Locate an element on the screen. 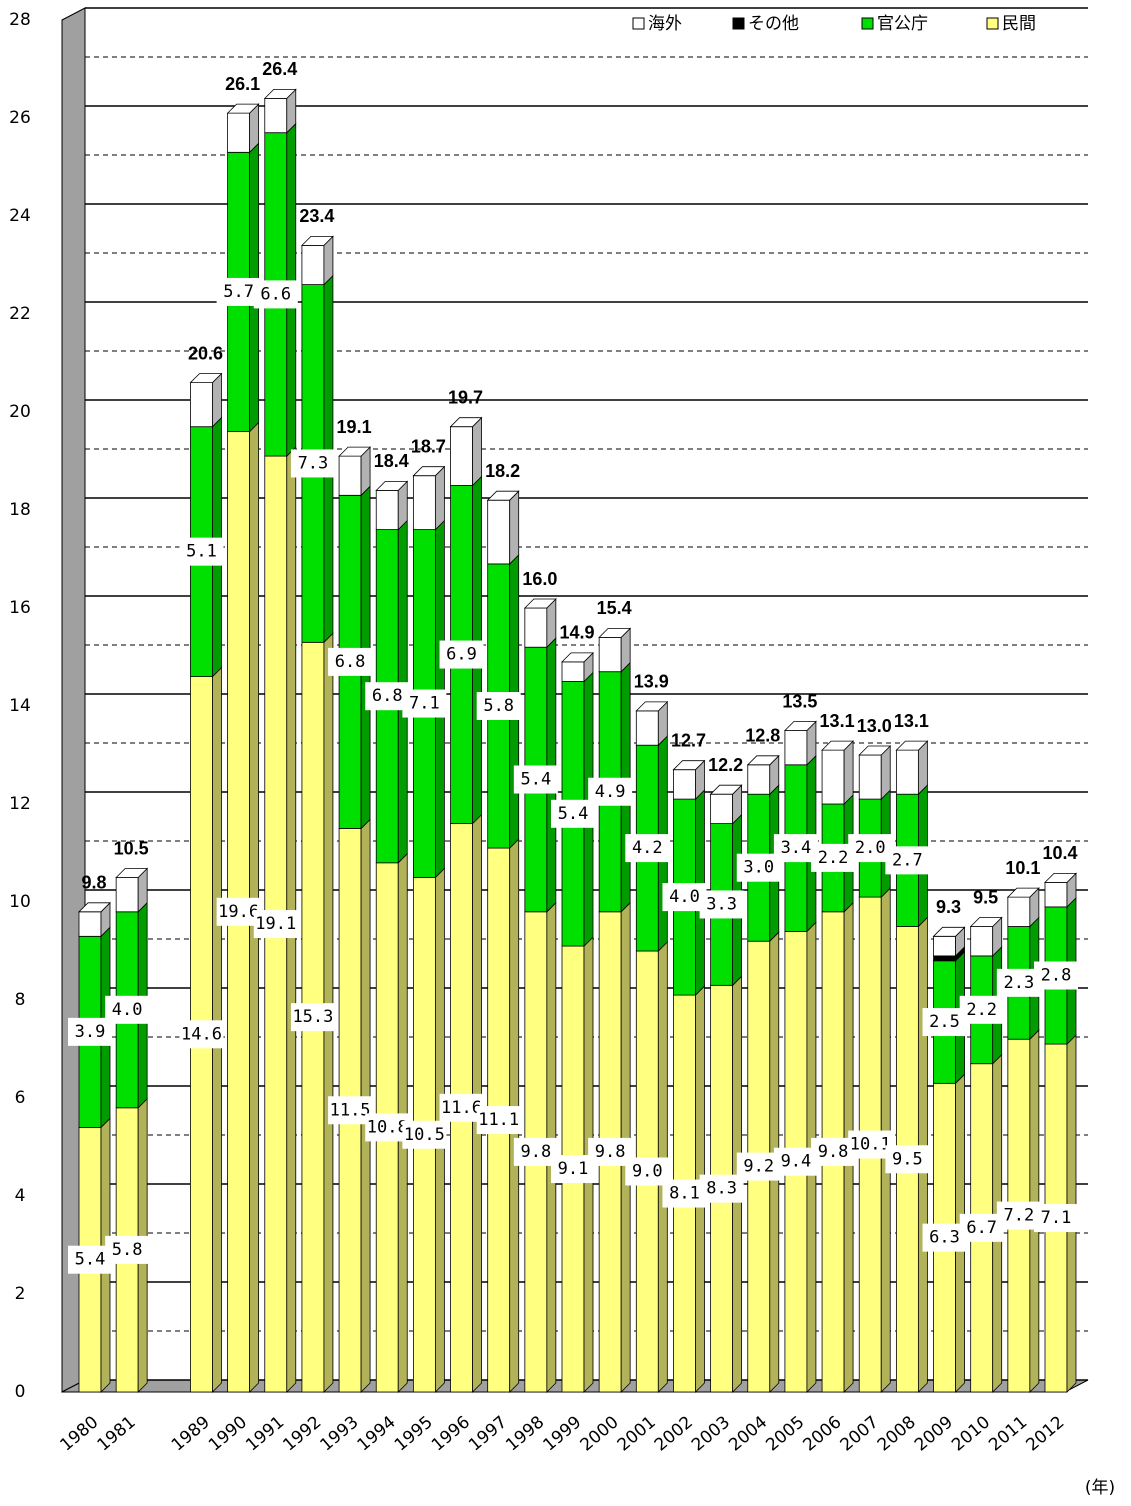 Image resolution: width=1131 pixels, height=1506 pixels. x-tick-label: 2001 is located at coordinates (637, 1433).